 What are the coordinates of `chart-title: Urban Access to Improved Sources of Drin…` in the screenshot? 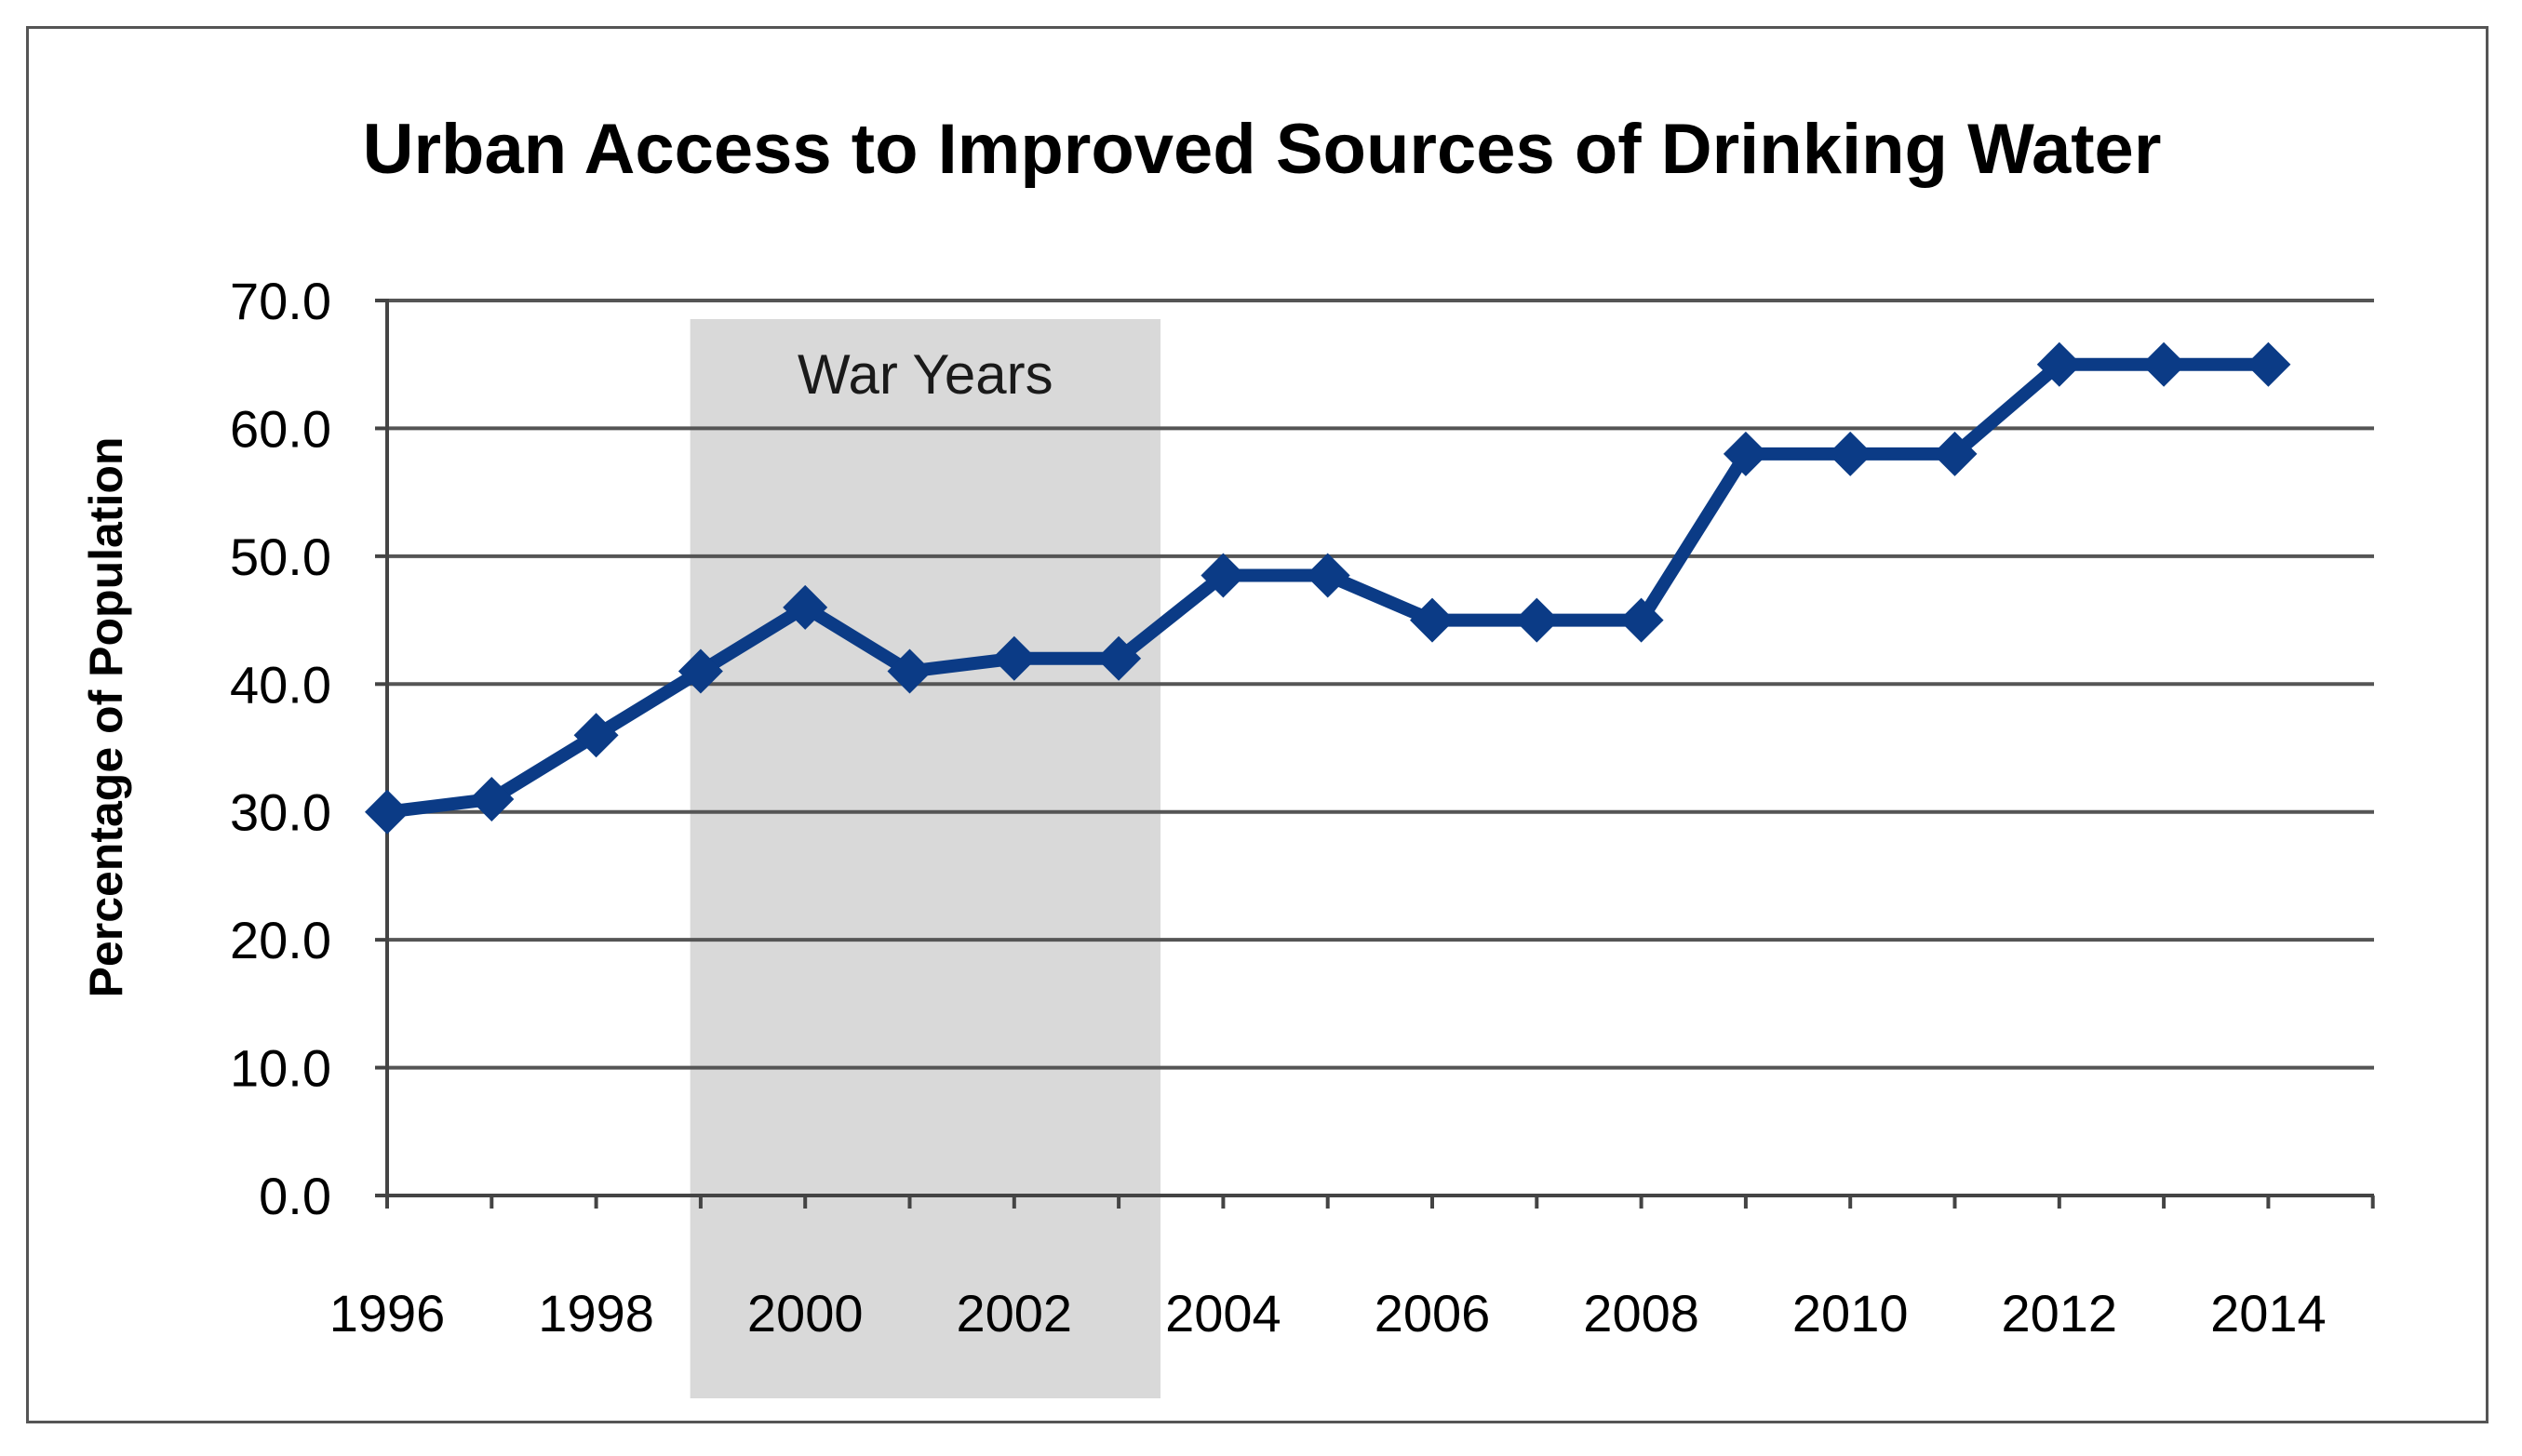 It's located at (1262, 149).